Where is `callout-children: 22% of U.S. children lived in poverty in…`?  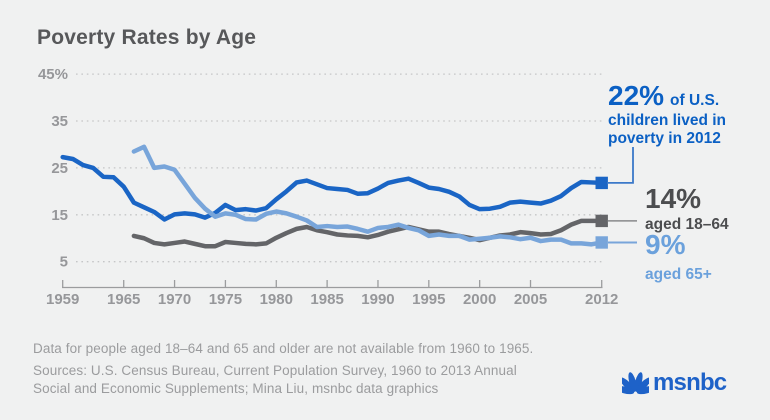 callout-children: 22% of U.S. children lived in poverty in… is located at coordinates (683, 115).